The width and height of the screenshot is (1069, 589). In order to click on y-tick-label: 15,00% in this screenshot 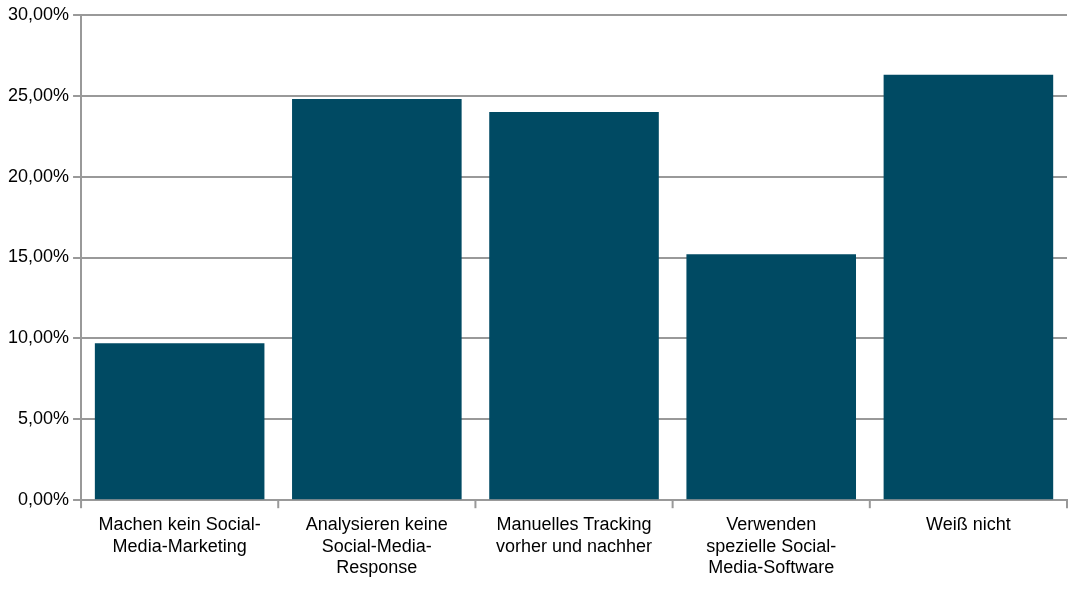, I will do `click(38, 256)`.